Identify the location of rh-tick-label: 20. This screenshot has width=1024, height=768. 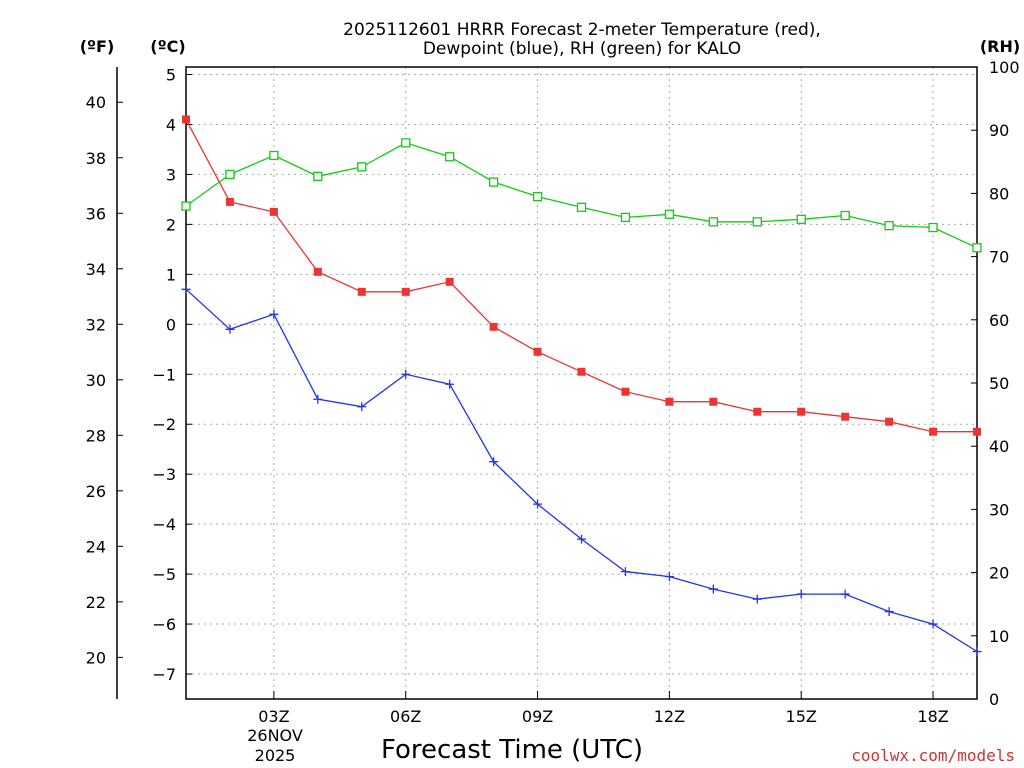
(999, 573).